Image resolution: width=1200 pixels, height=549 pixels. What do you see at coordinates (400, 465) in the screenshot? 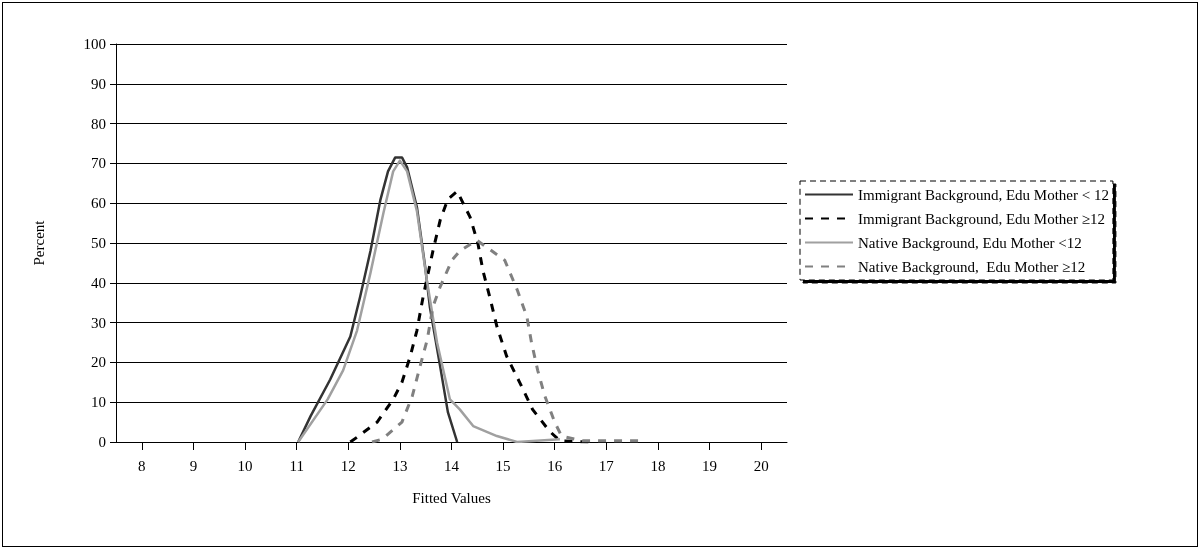
I see `x-tick-label: 13` at bounding box center [400, 465].